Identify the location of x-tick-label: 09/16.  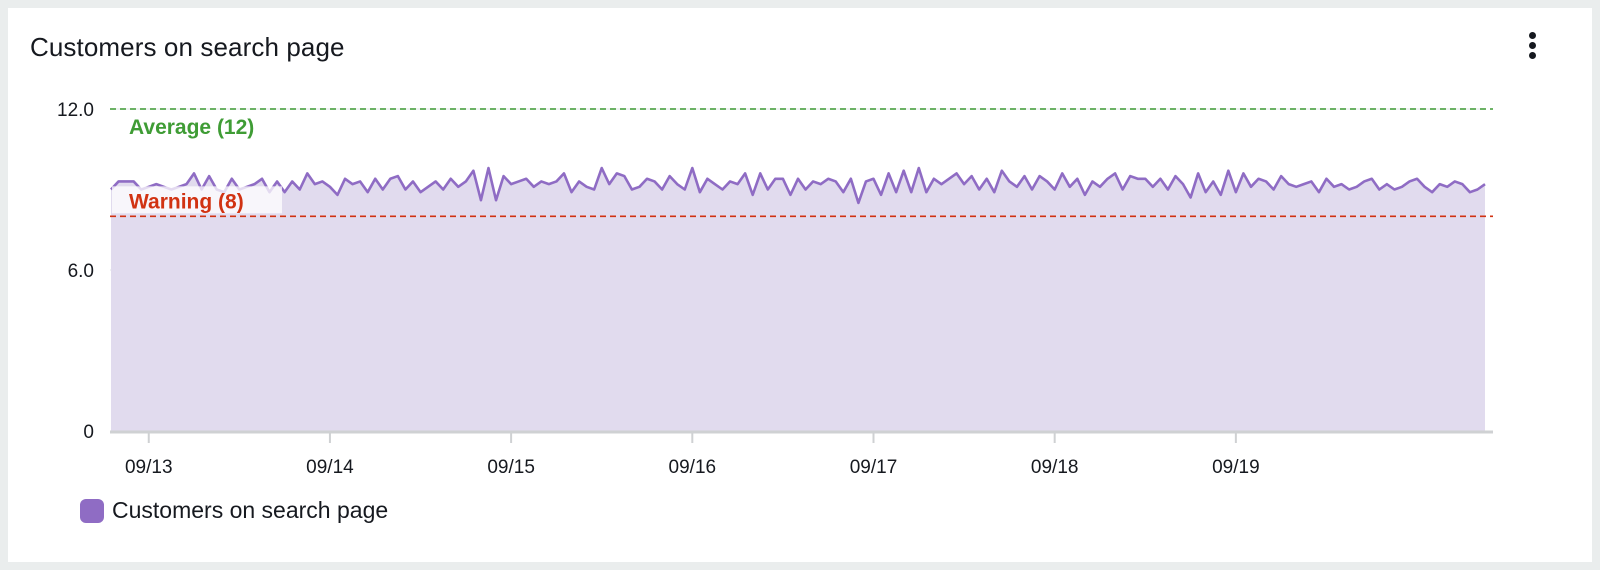
(693, 467).